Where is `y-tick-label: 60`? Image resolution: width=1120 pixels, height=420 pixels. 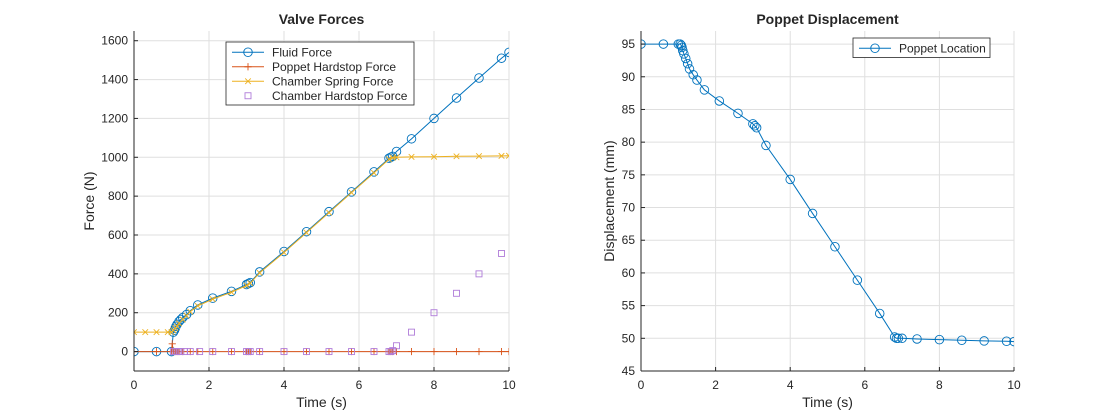 y-tick-label: 60 is located at coordinates (629, 273).